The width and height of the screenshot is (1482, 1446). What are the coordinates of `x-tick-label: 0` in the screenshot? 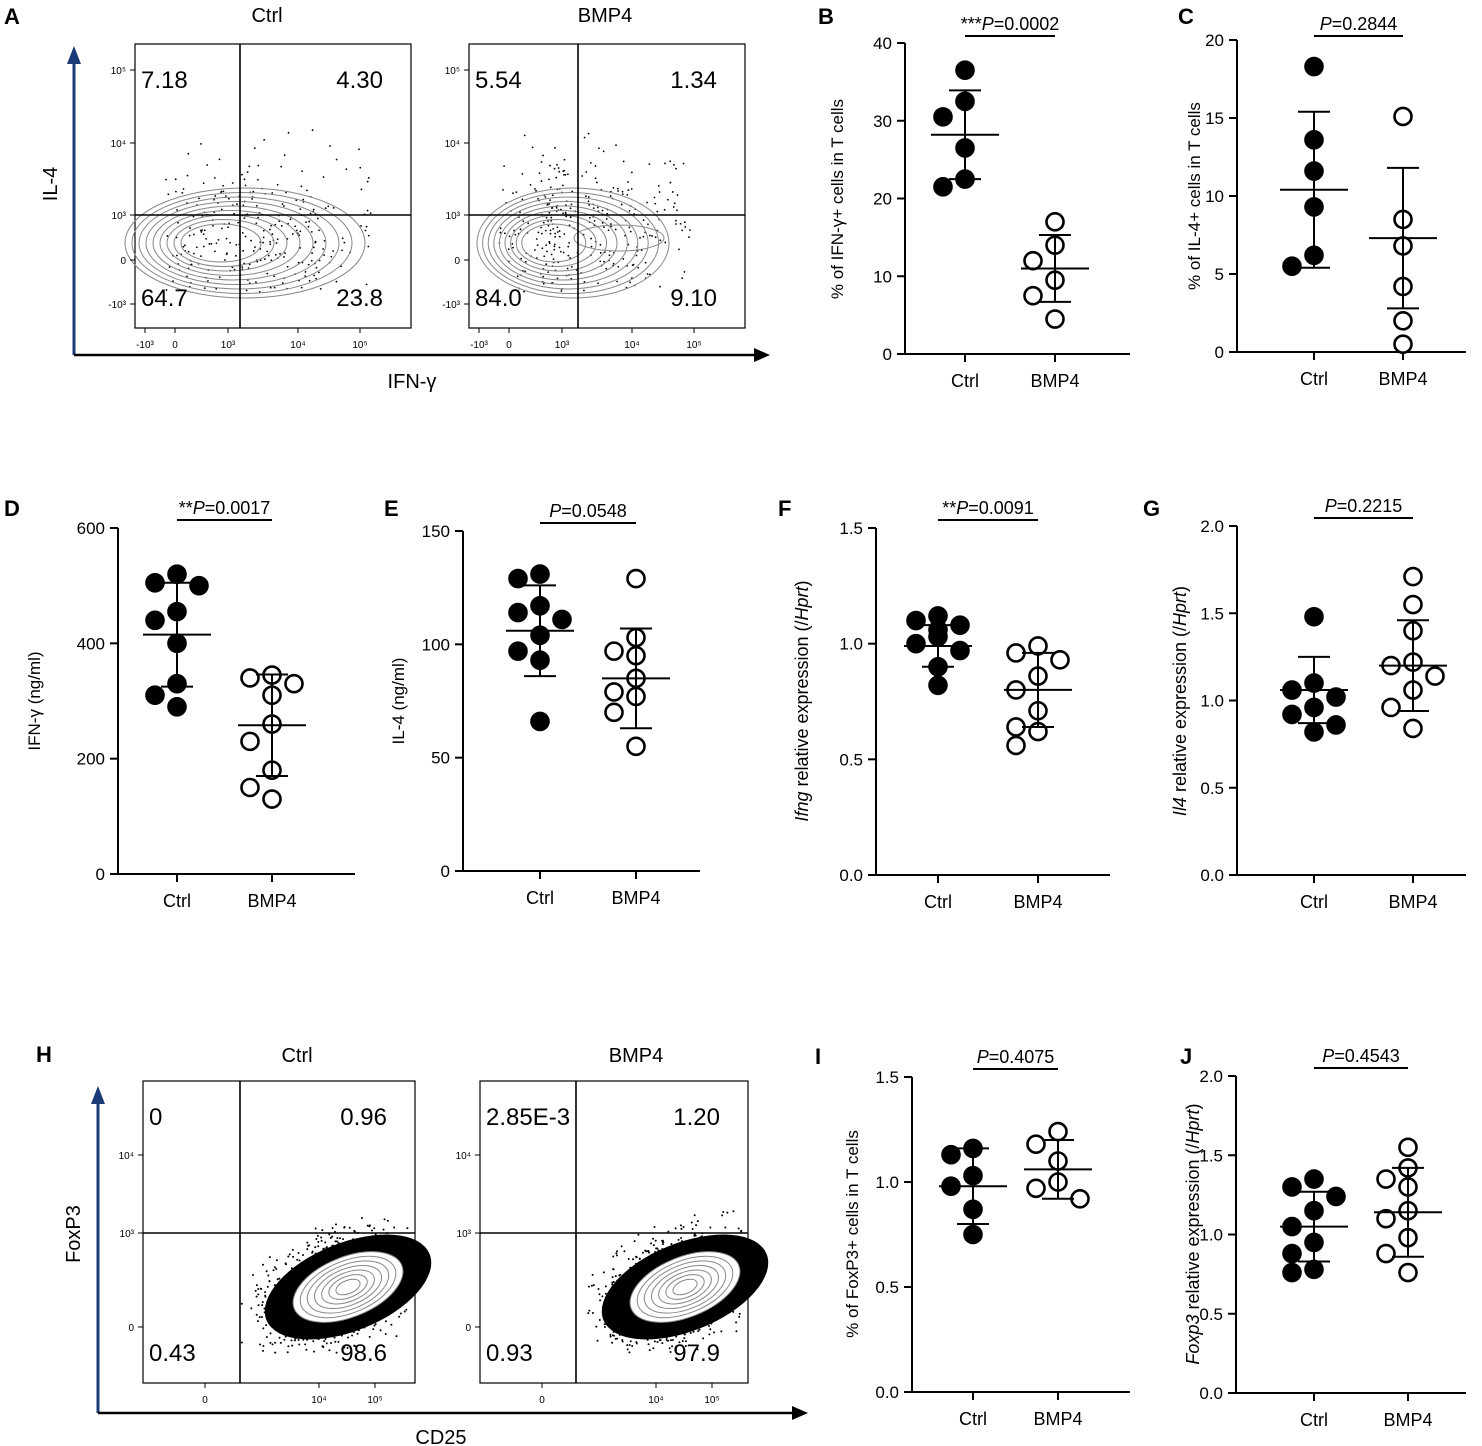 It's located at (509, 345).